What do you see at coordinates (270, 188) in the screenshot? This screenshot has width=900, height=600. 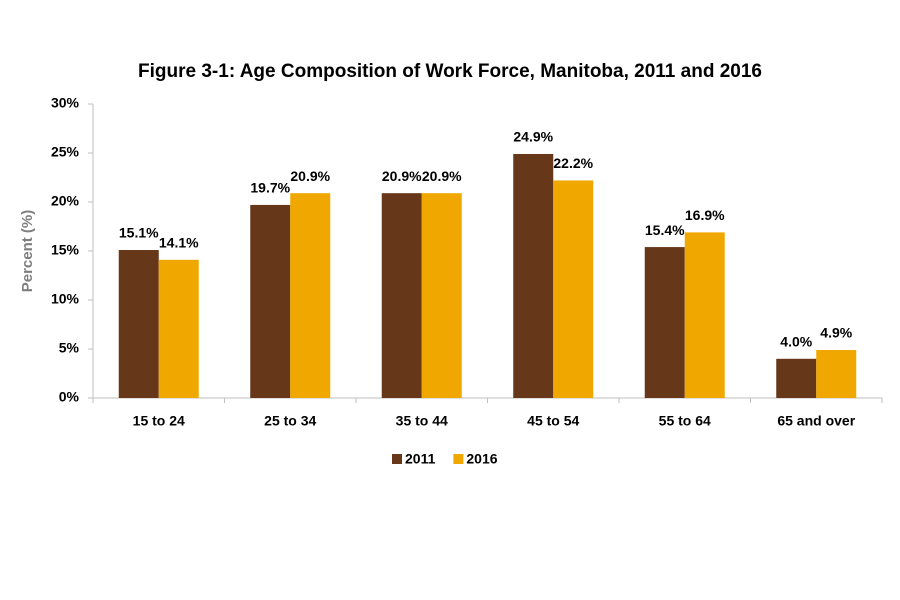 I see `data-label: 19.7%` at bounding box center [270, 188].